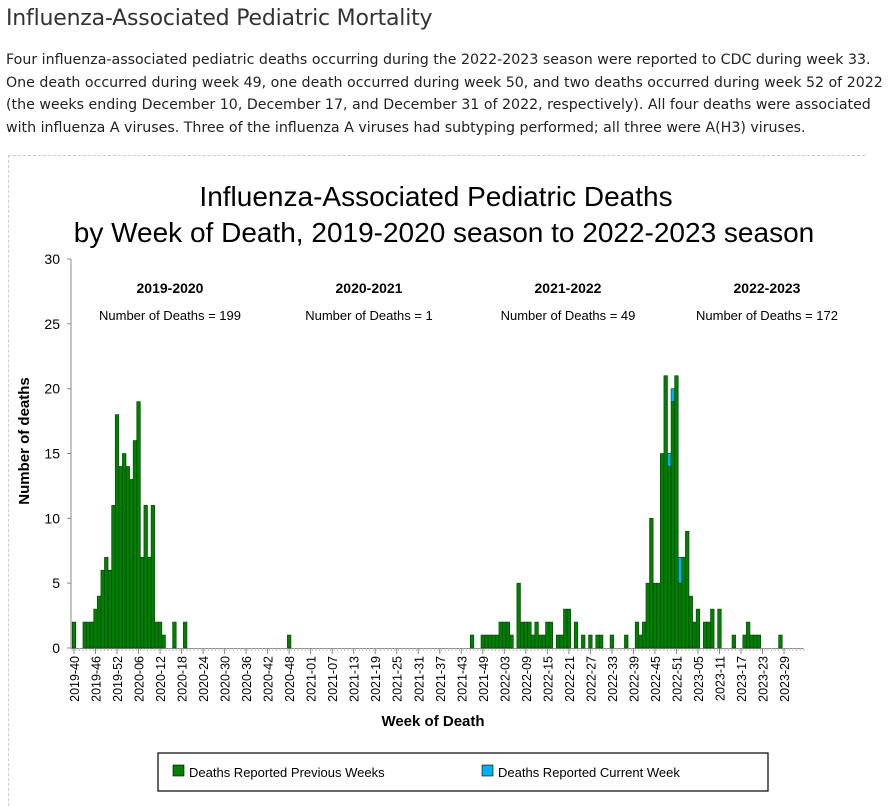 Image resolution: width=892 pixels, height=806 pixels. I want to click on chart-title-line1: Influenza-Associated Pediatric Deaths, so click(435, 196).